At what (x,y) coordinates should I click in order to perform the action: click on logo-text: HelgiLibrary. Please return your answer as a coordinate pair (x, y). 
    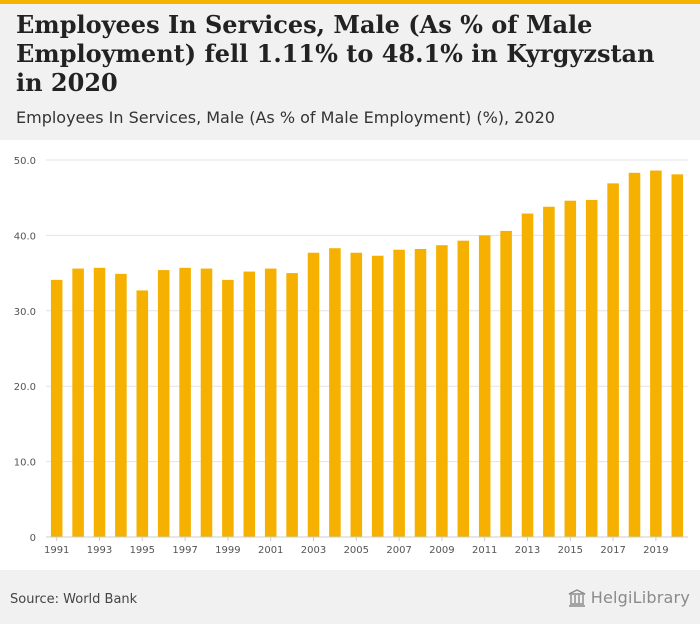
    Looking at the image, I should click on (640, 597).